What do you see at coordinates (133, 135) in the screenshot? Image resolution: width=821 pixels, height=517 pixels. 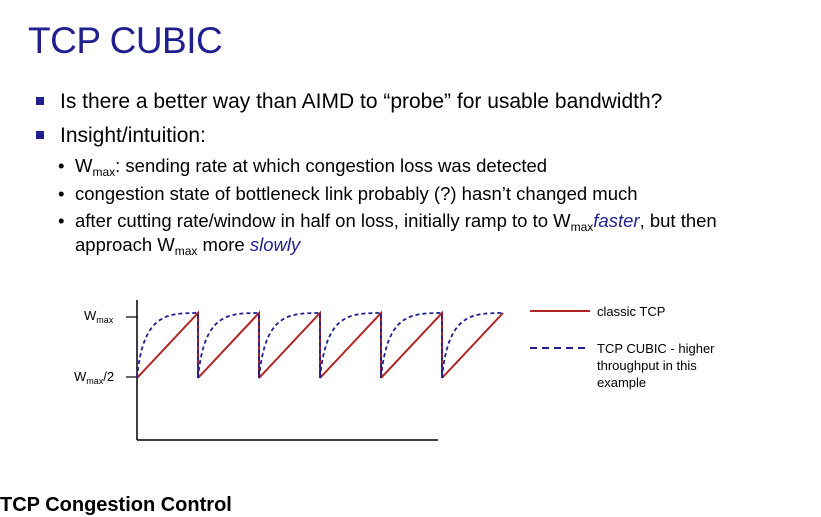 I see `bullet-text: Insight/intuition:` at bounding box center [133, 135].